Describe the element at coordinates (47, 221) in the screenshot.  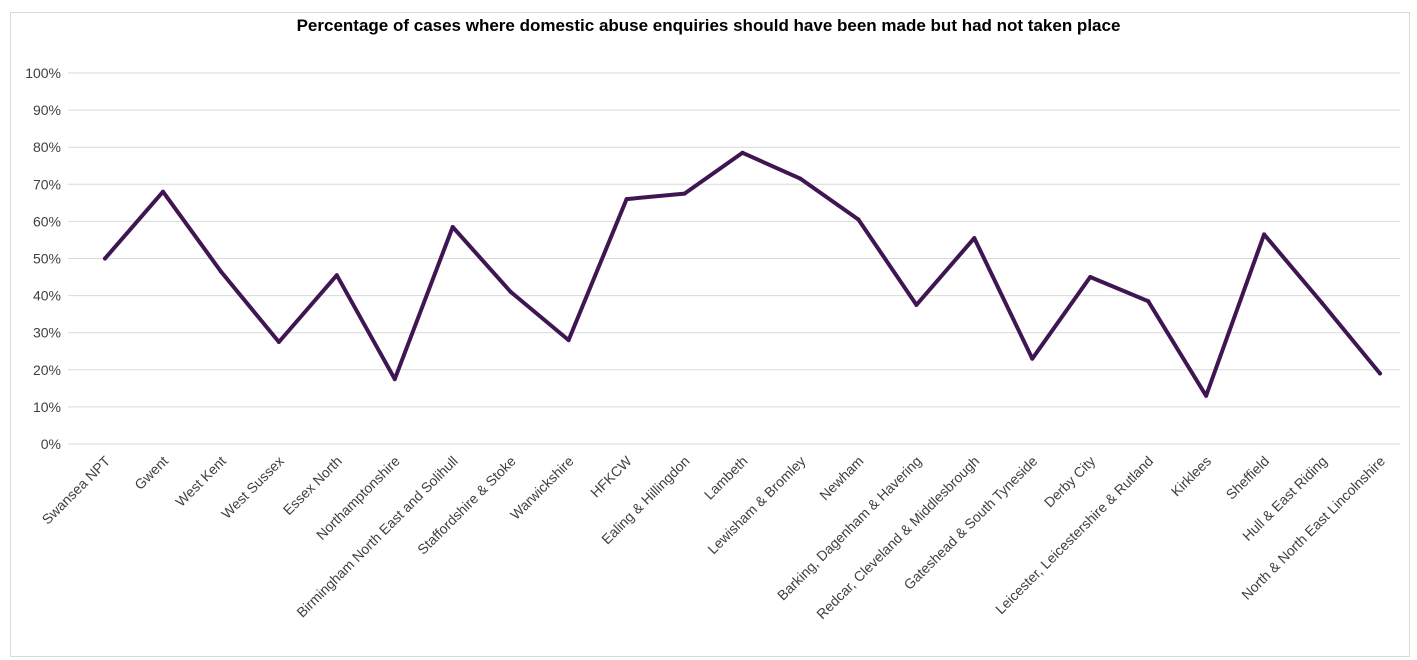
I see `y-tick-label: 60%` at that location.